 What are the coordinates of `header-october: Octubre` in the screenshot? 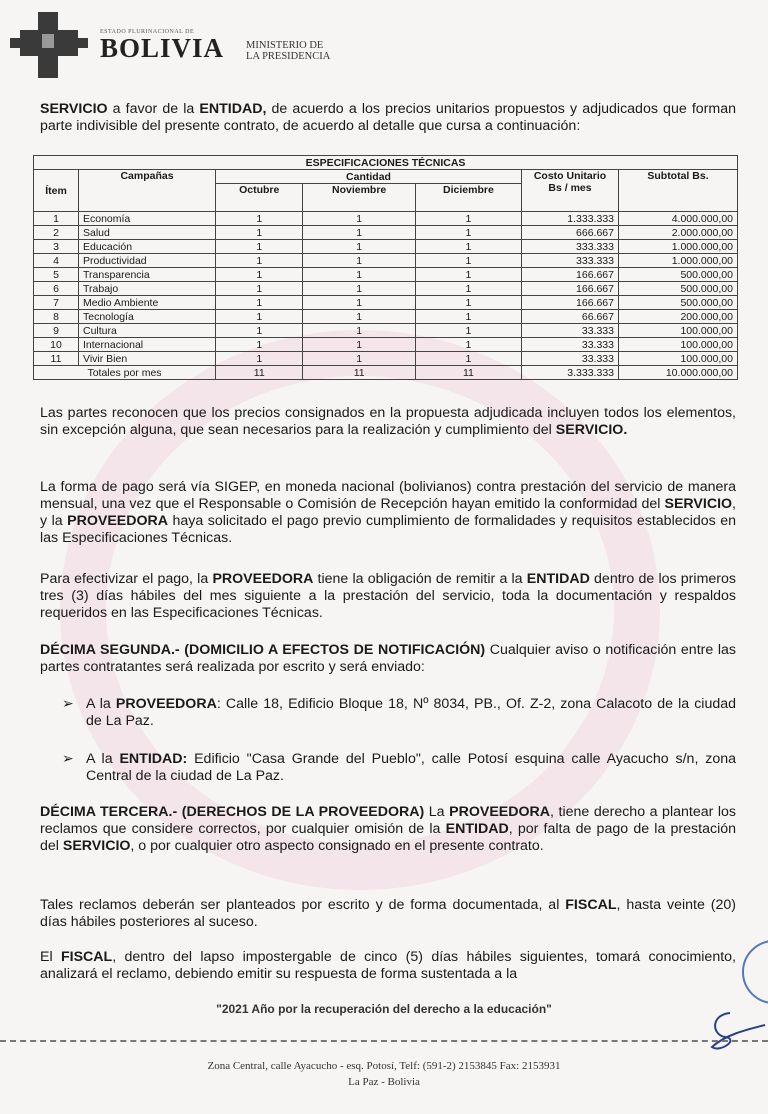 It's located at (259, 197).